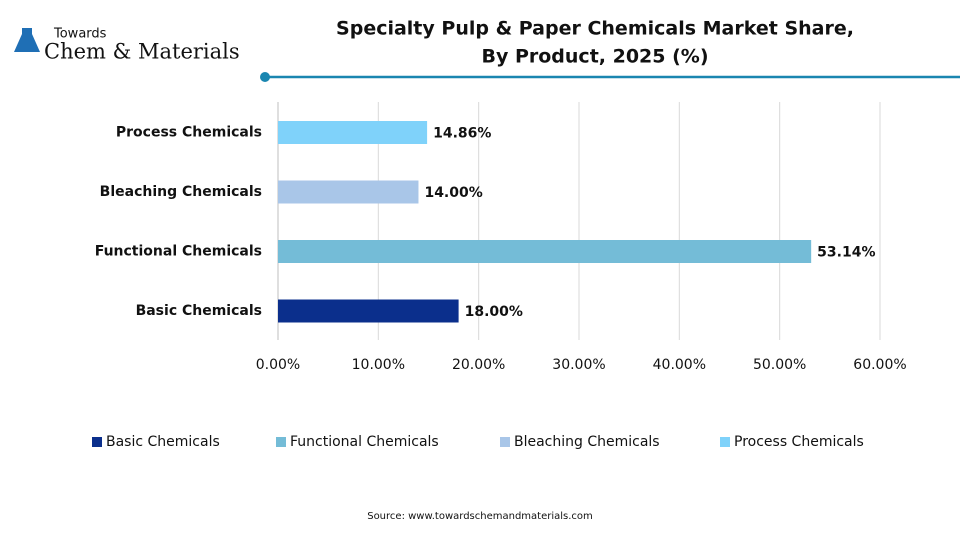  What do you see at coordinates (462, 134) in the screenshot?
I see `data-label: 14.86%` at bounding box center [462, 134].